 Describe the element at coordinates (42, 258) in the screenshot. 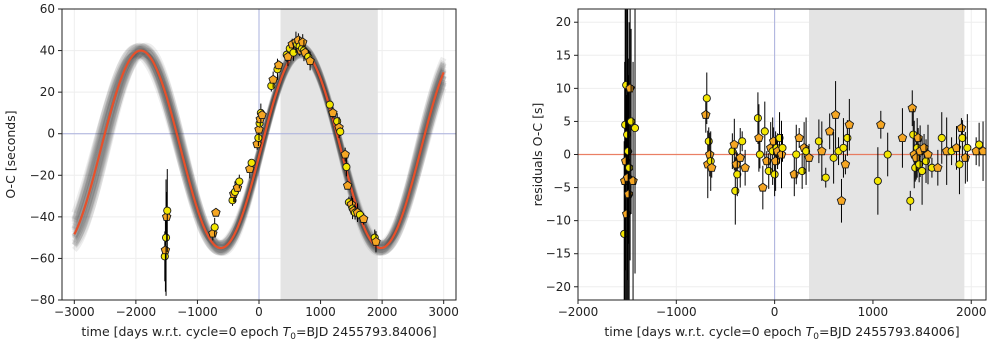

I see `y-tick-label: −60` at that location.